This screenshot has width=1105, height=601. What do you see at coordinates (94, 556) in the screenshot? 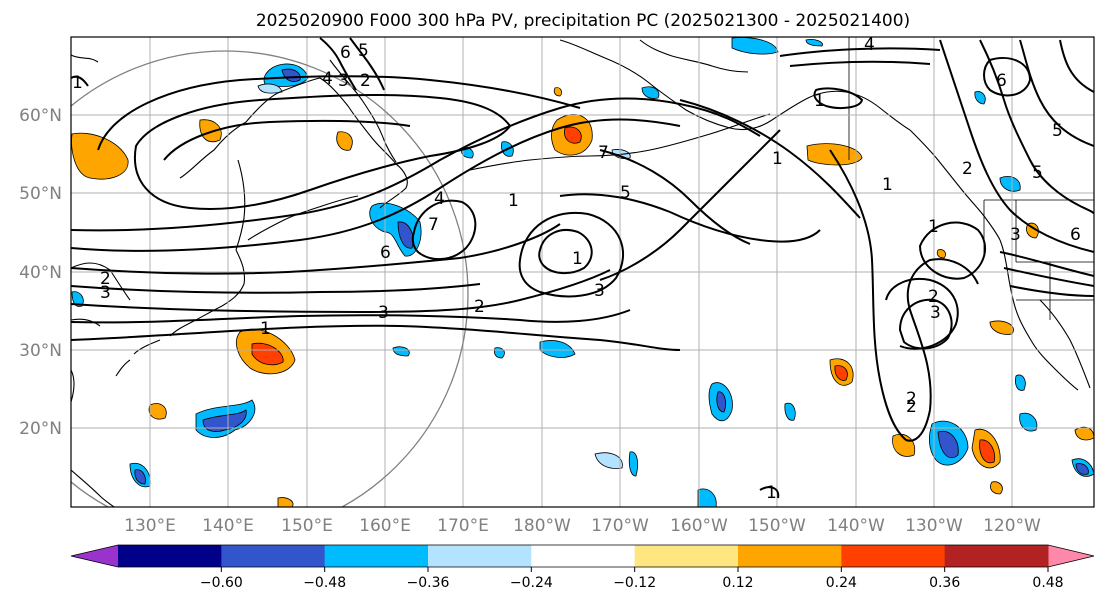
I see `colorbar-extend-low` at bounding box center [94, 556].